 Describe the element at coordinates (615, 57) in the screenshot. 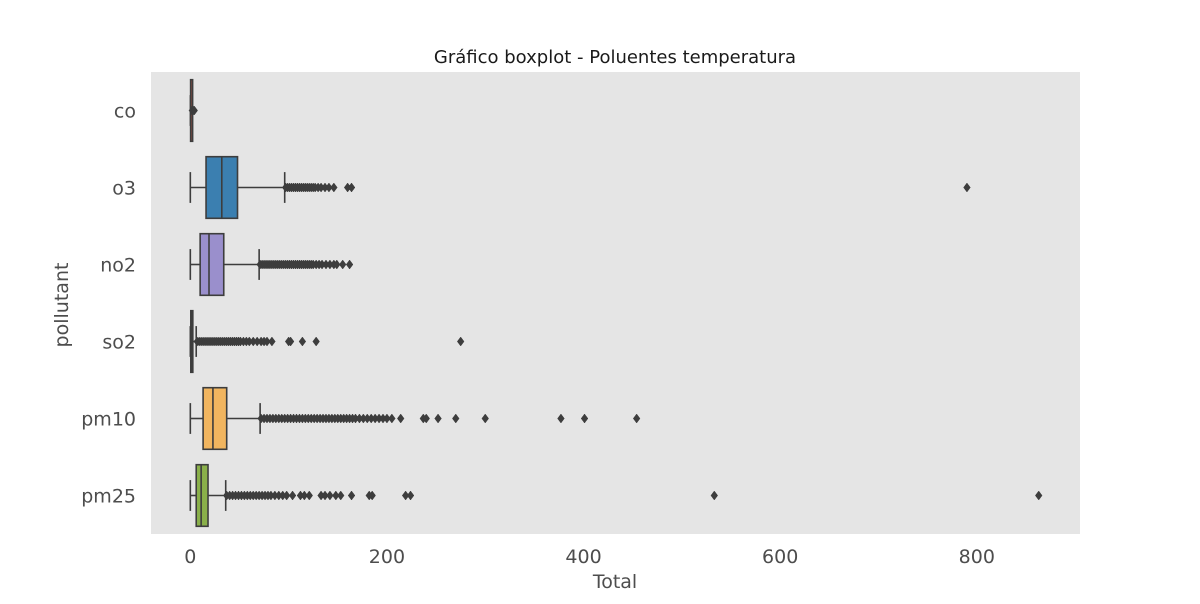

I see `chart-title: Gráfico boxplot - Poluentes temperatura` at that location.